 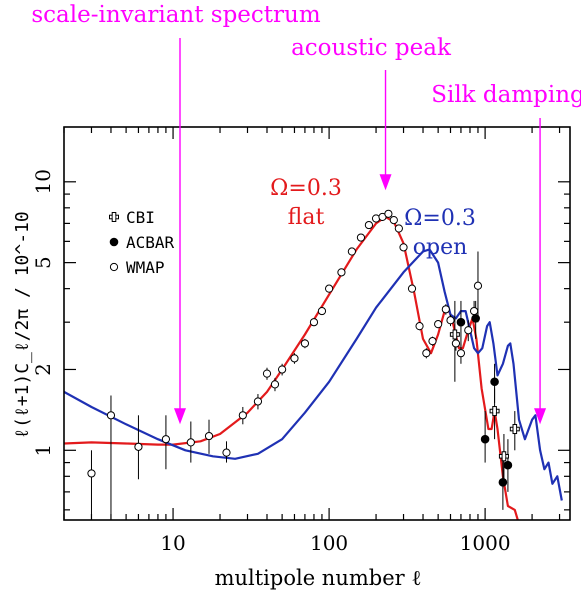 I want to click on legend-marker-cbi, so click(x=114, y=217).